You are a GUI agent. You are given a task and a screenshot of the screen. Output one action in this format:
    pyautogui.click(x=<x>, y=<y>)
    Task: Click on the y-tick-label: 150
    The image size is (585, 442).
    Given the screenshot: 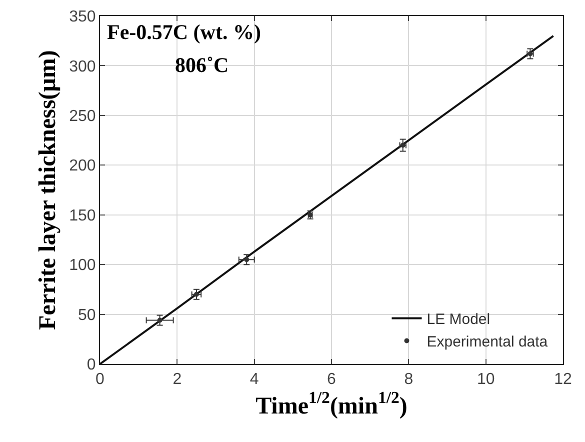 What is the action you would take?
    pyautogui.click(x=82, y=215)
    